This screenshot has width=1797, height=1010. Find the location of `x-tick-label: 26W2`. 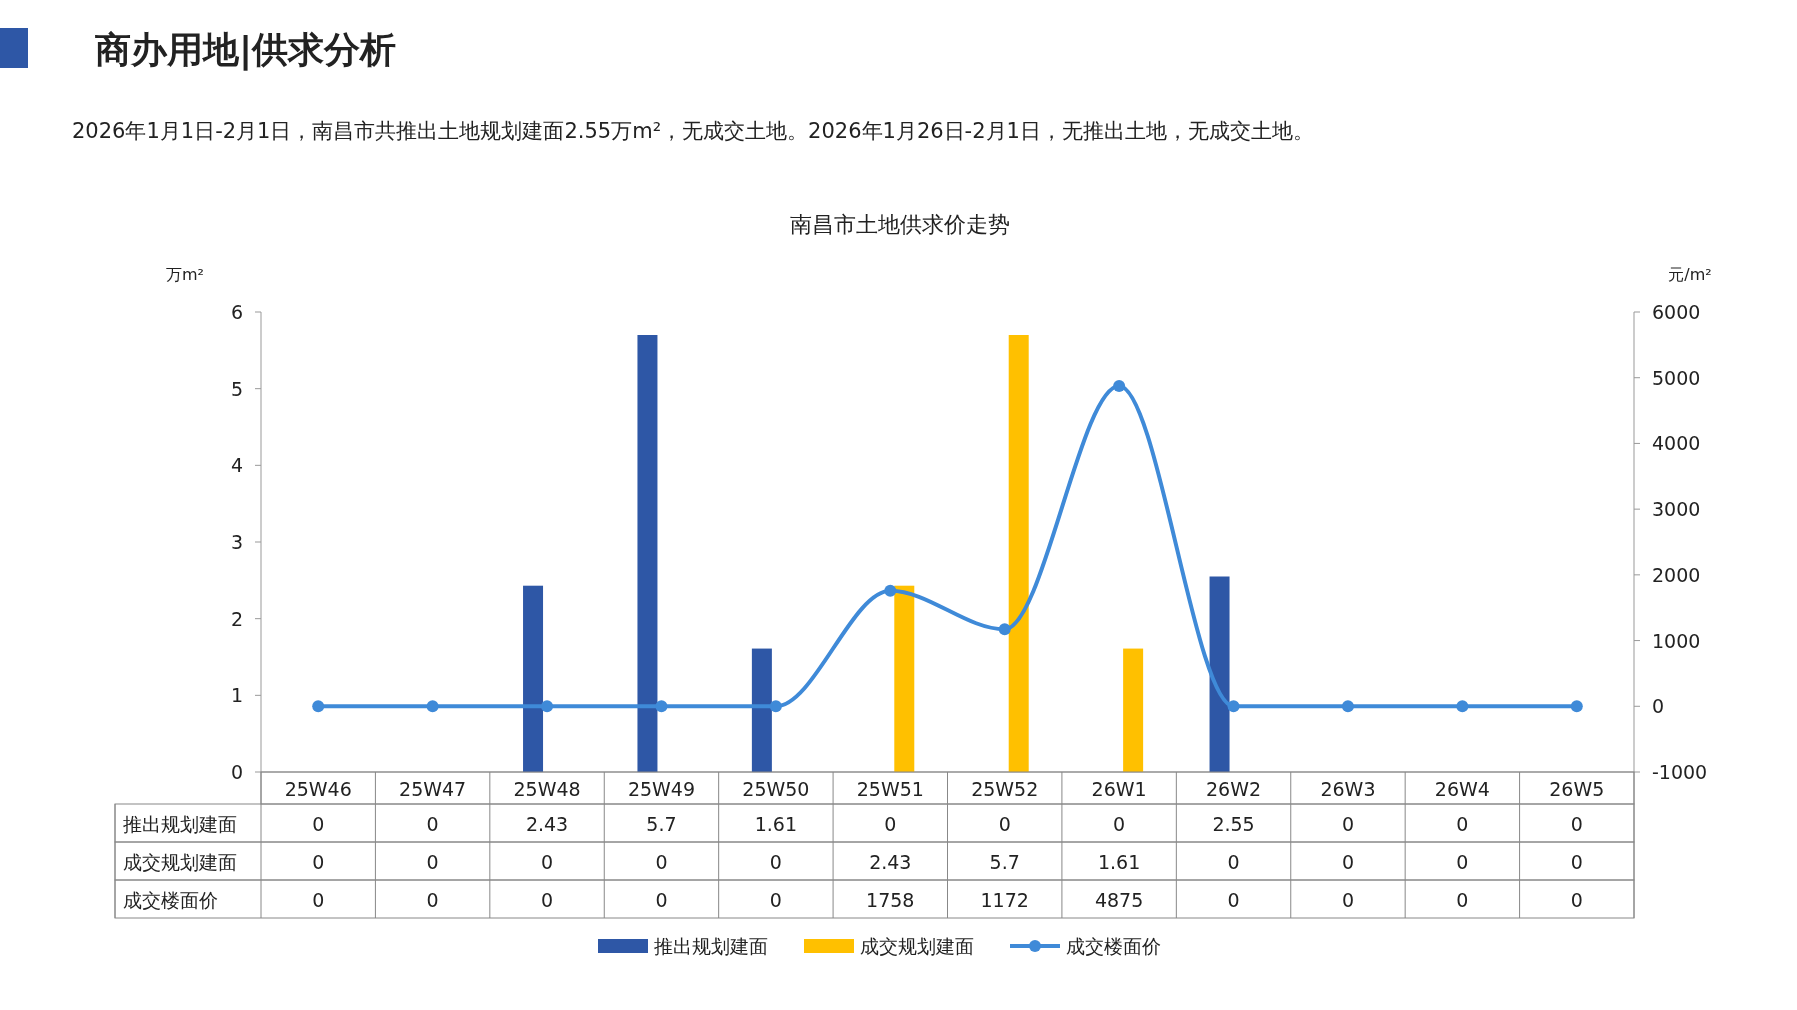

x-tick-label: 26W2 is located at coordinates (1234, 789).